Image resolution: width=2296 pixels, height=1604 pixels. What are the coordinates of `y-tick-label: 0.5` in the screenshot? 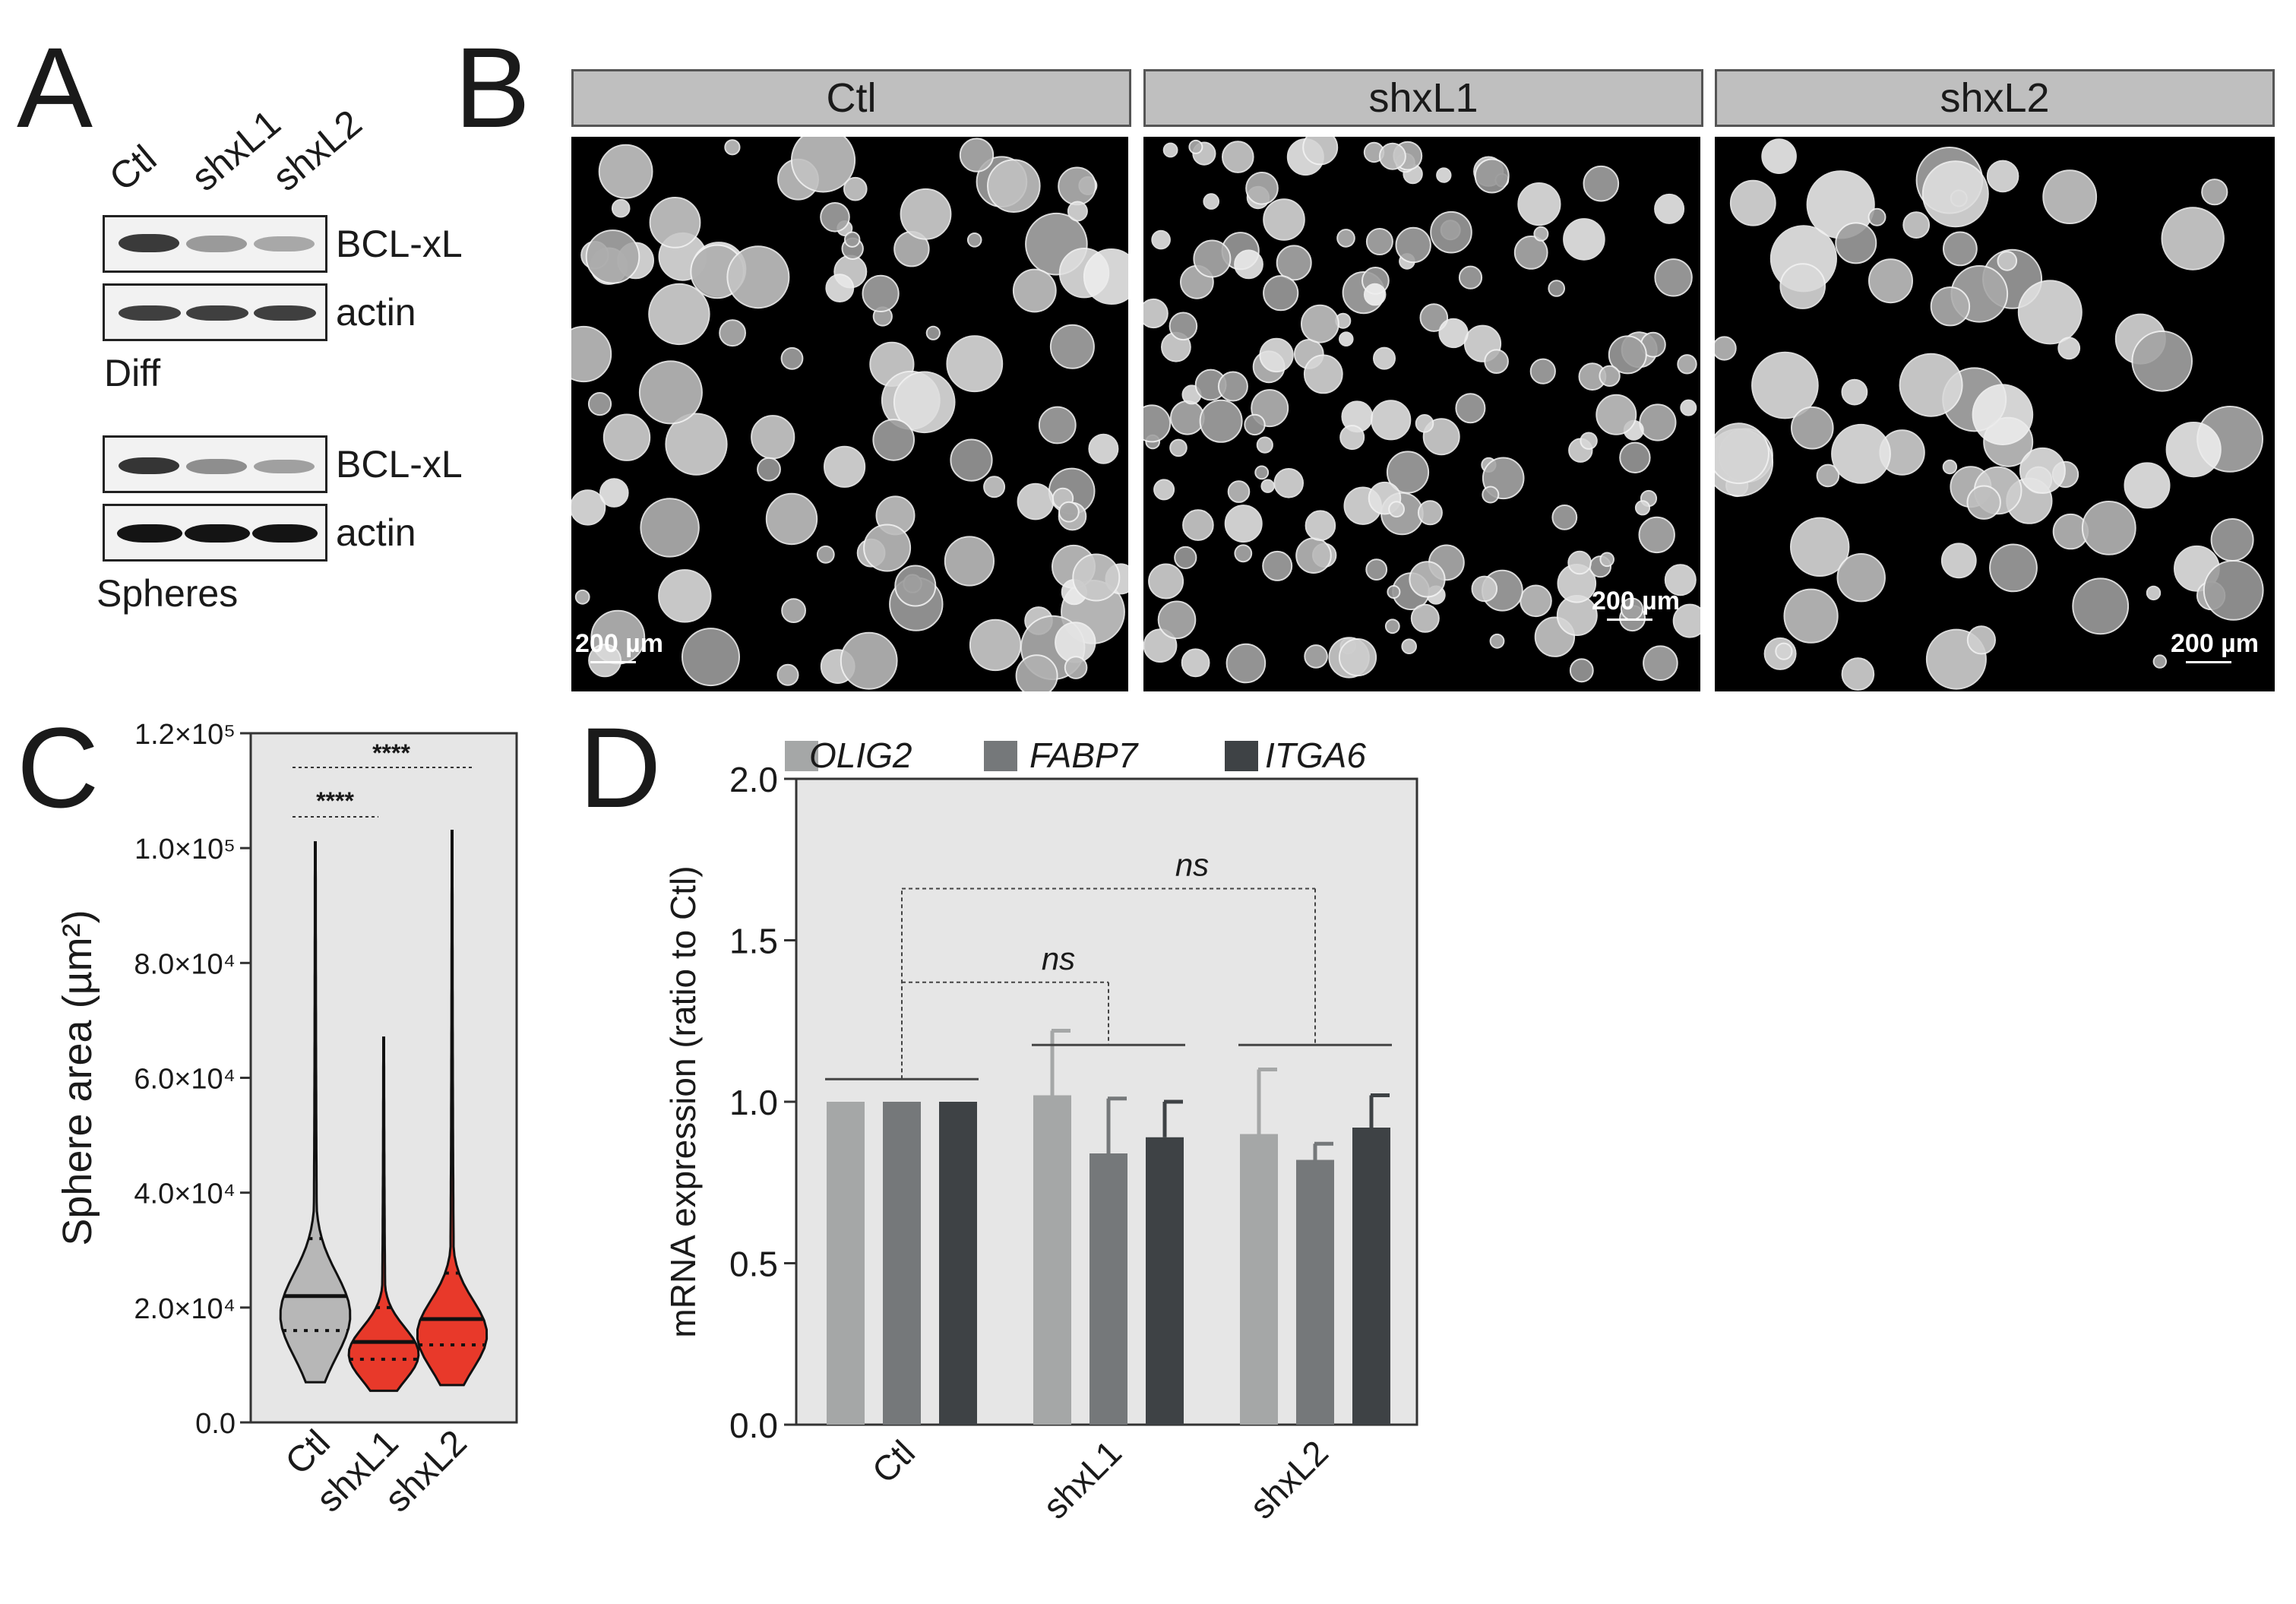 It's located at (753, 1264).